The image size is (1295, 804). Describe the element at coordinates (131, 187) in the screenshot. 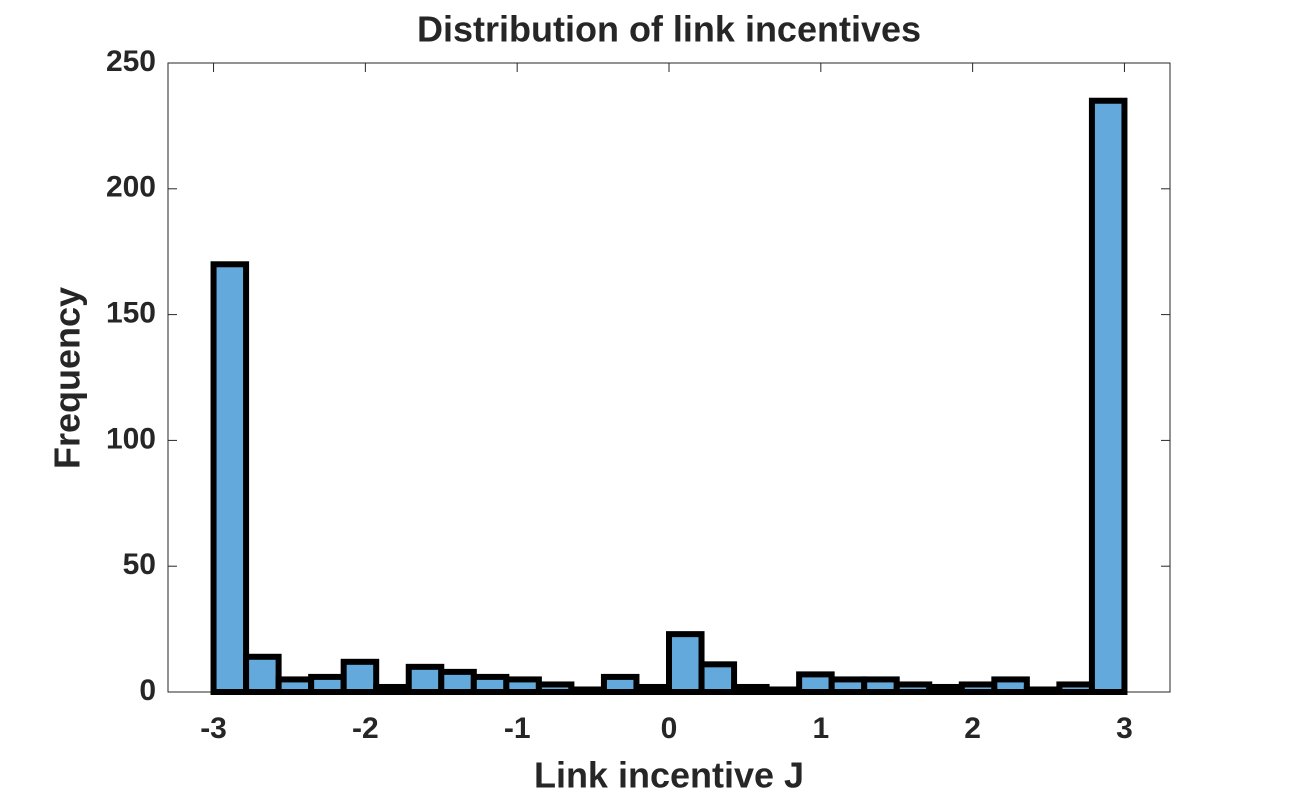

I see `y-tick-label: 200` at that location.